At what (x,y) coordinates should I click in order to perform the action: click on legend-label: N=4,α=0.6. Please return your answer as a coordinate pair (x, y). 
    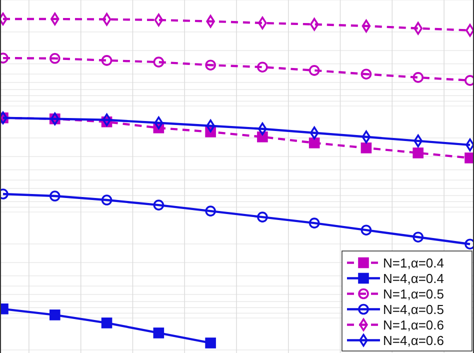
    Looking at the image, I should click on (413, 340).